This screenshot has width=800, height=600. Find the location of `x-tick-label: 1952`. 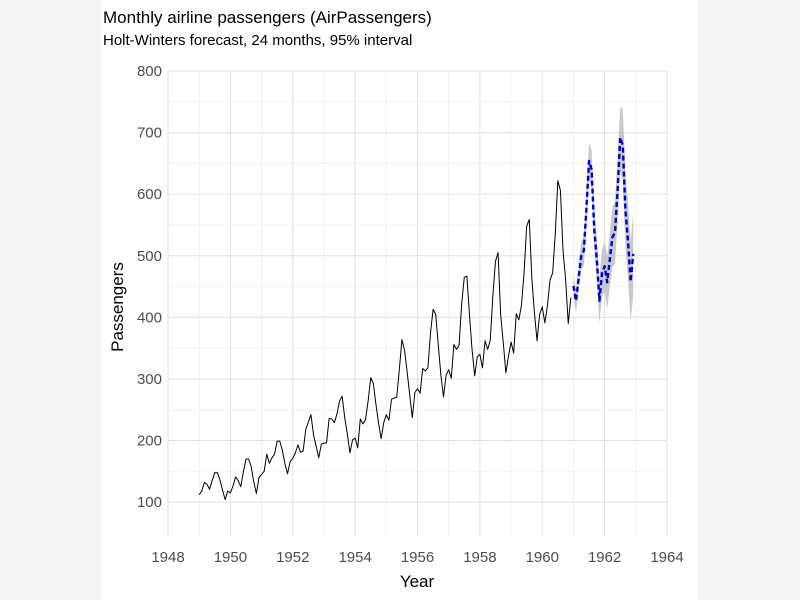

x-tick-label: 1952 is located at coordinates (292, 557).